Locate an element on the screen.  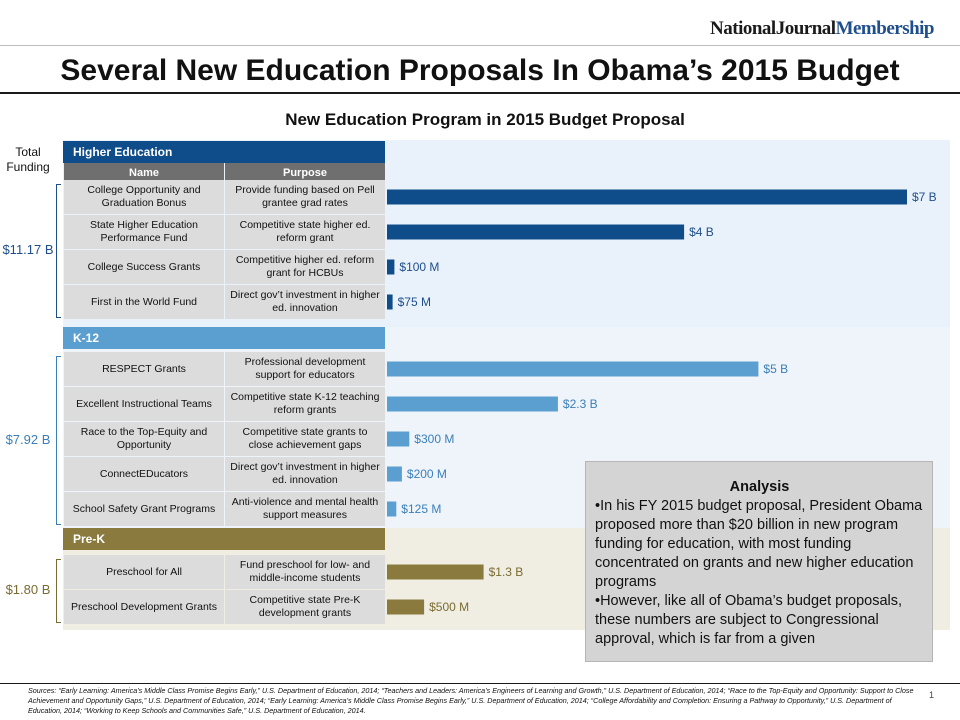
item-name-cell: College Success Grants is located at coordinates (144, 267).